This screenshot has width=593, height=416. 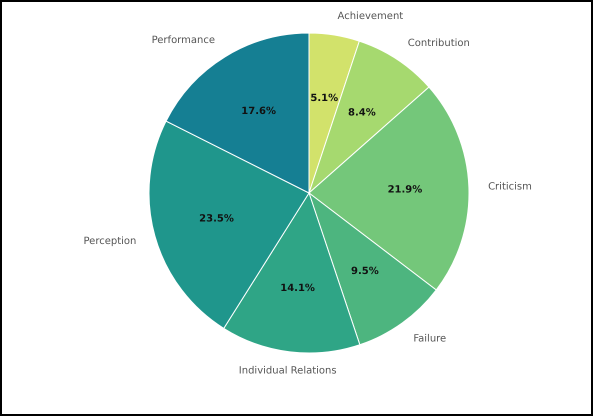 I want to click on data-label: 14.1%, so click(x=297, y=288).